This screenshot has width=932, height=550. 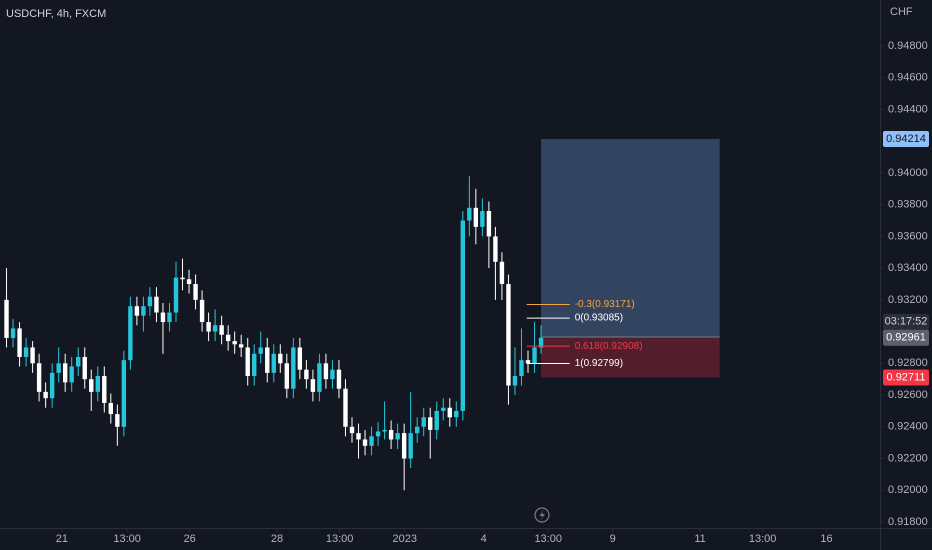 I want to click on price-tag-label: 0.94214, so click(x=906, y=139).